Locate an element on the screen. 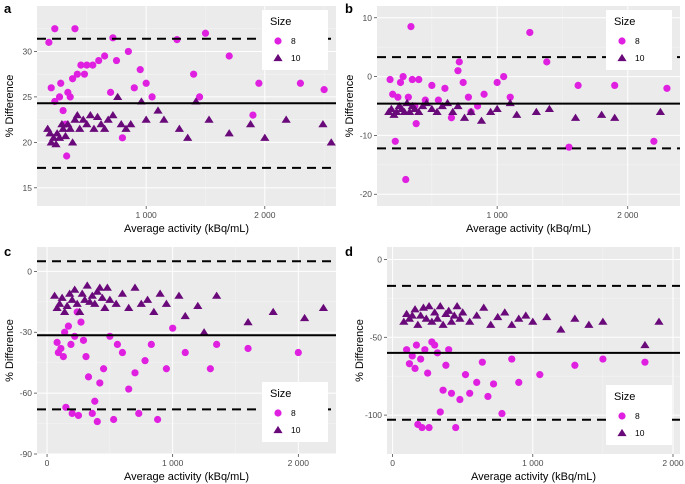 This screenshot has height=484, width=685. y-tick-label: 10 is located at coordinates (368, 18).